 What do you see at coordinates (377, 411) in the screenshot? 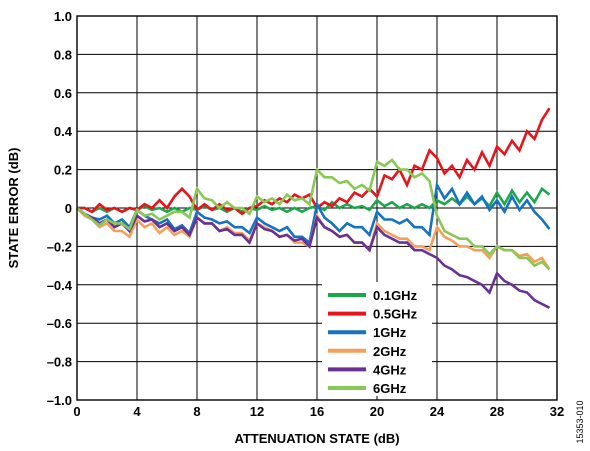
I see `x-tick-label: 20` at bounding box center [377, 411].